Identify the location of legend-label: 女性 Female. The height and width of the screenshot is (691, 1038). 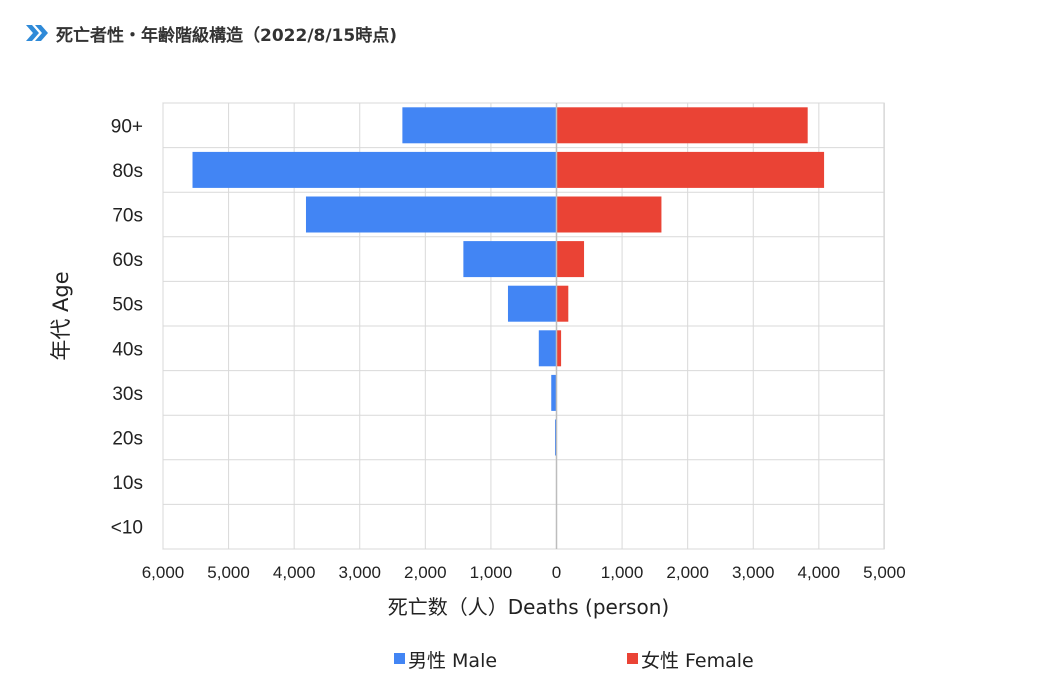
(697, 661).